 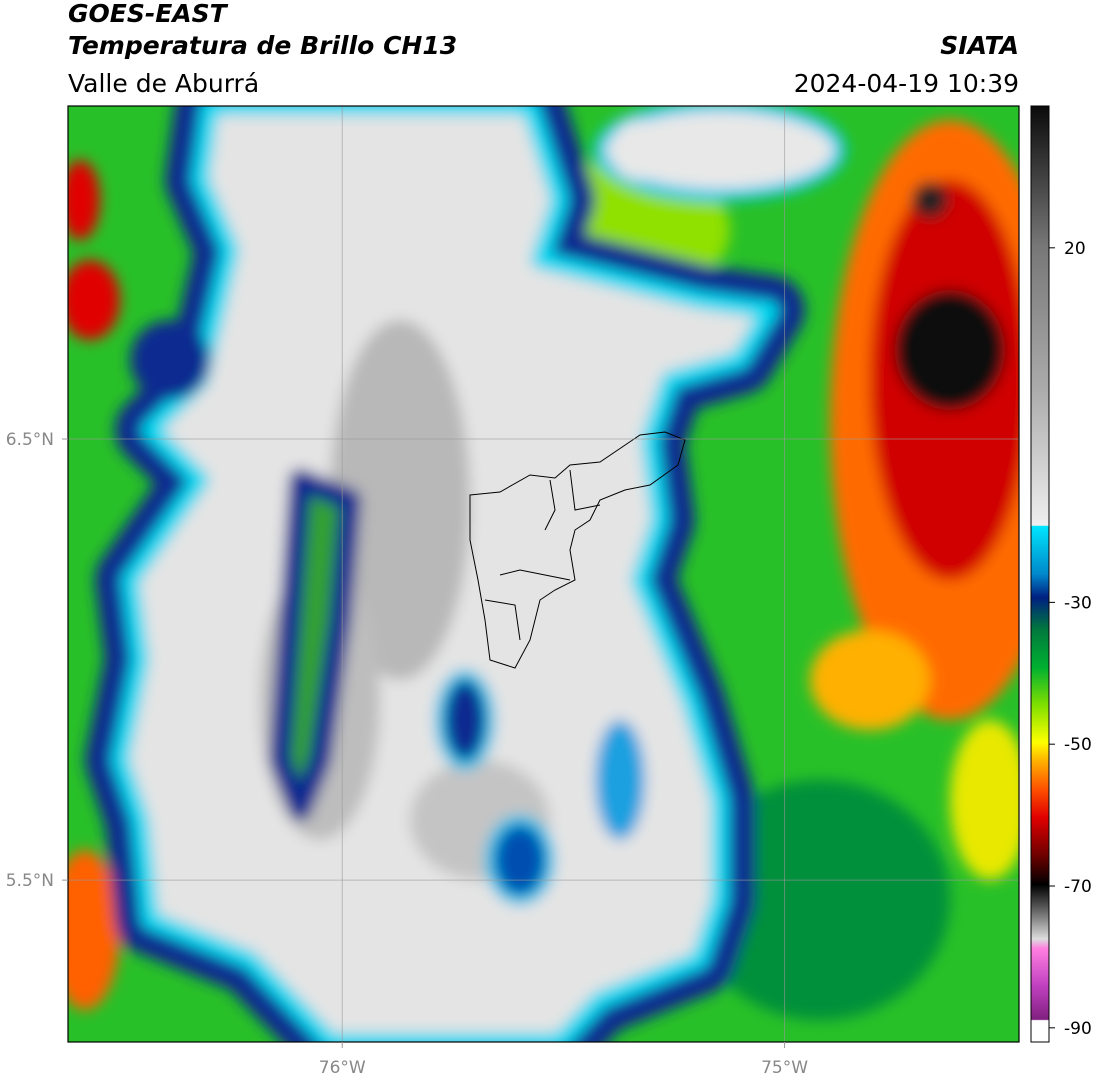 What do you see at coordinates (342, 1068) in the screenshot?
I see `x-tick-label: 76°W` at bounding box center [342, 1068].